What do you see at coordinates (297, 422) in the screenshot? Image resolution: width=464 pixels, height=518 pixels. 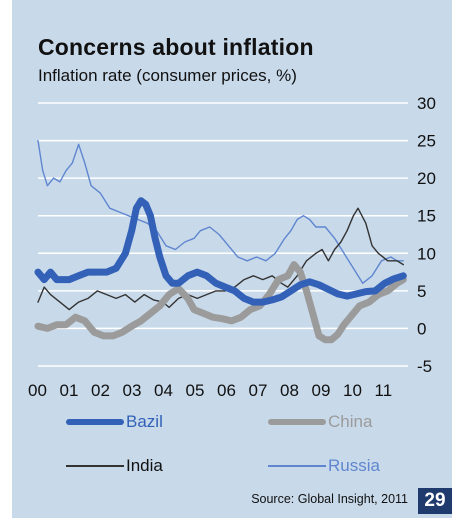 I see `legend-swatch-china` at bounding box center [297, 422].